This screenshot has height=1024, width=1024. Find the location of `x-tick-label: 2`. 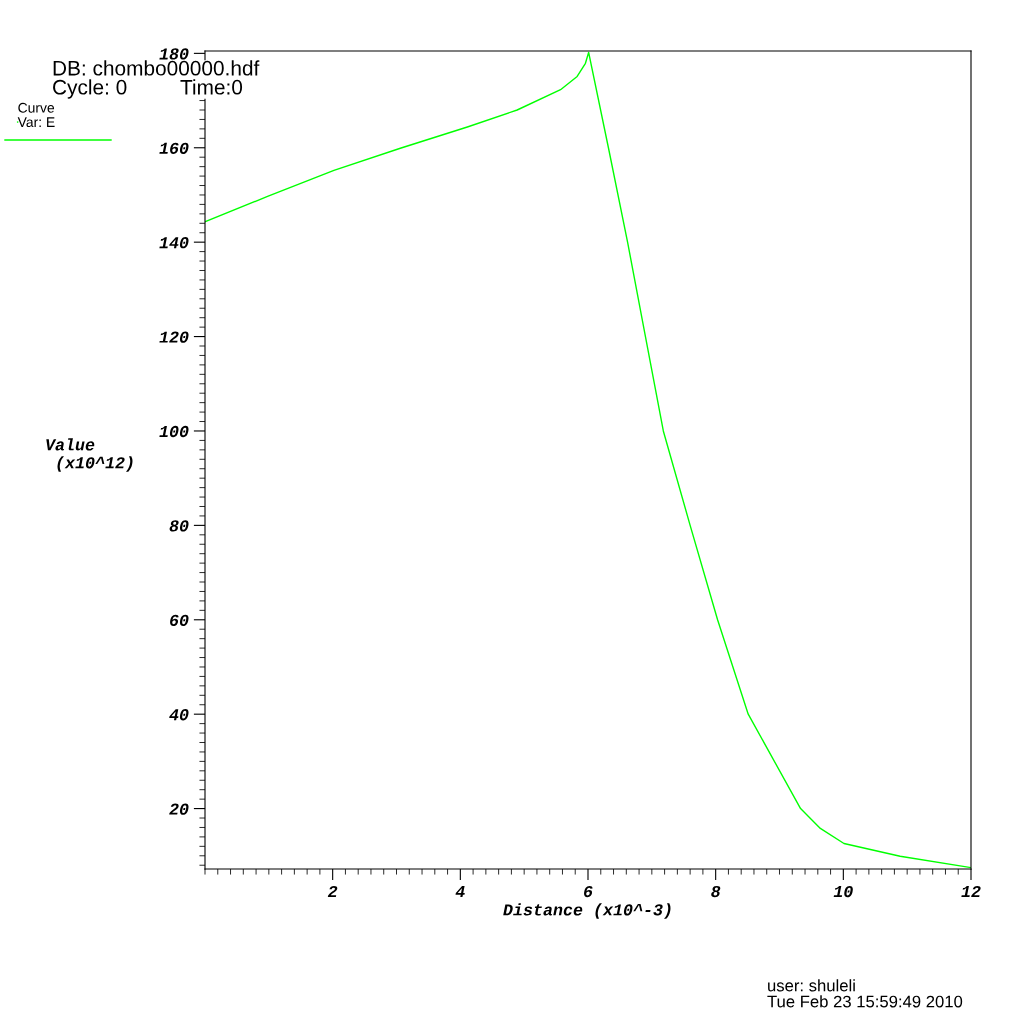

x-tick-label: 2 is located at coordinates (332, 891).